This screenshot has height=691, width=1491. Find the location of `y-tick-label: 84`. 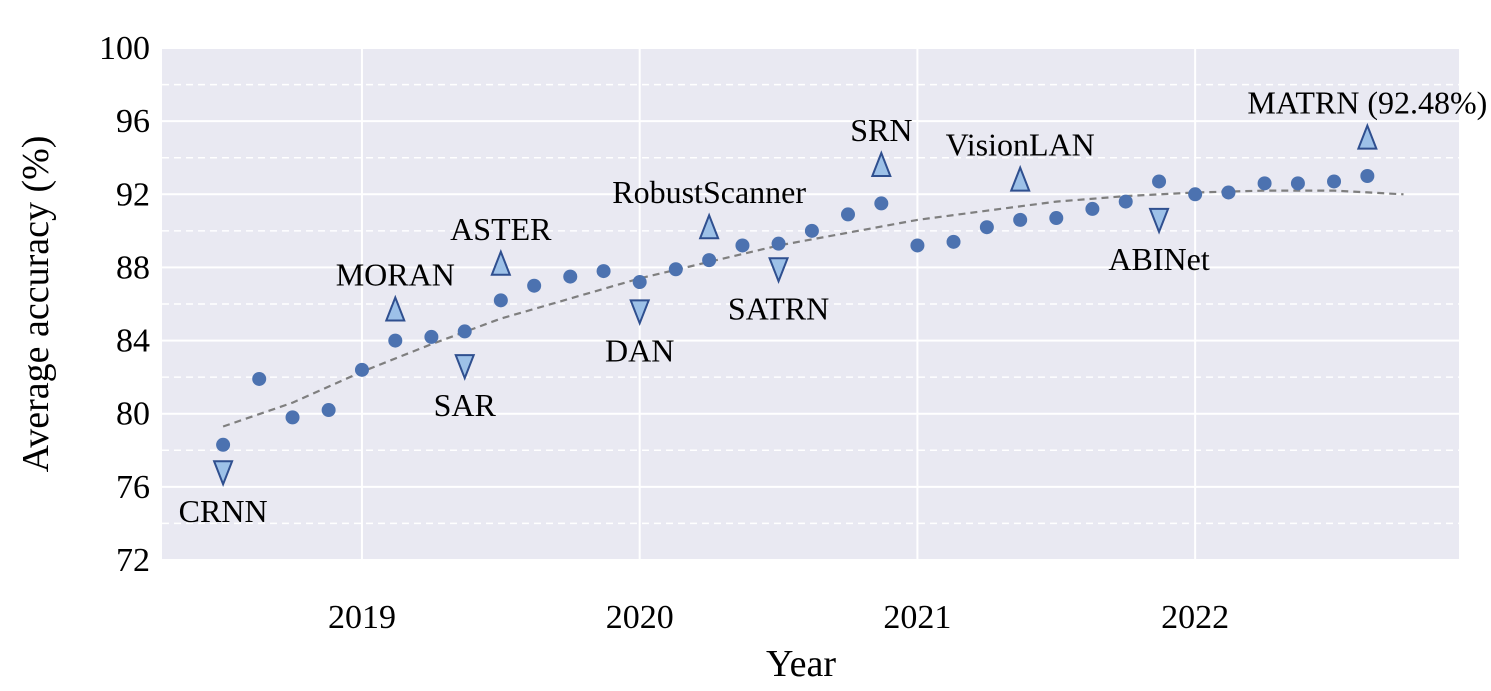

y-tick-label: 84 is located at coordinates (133, 341).